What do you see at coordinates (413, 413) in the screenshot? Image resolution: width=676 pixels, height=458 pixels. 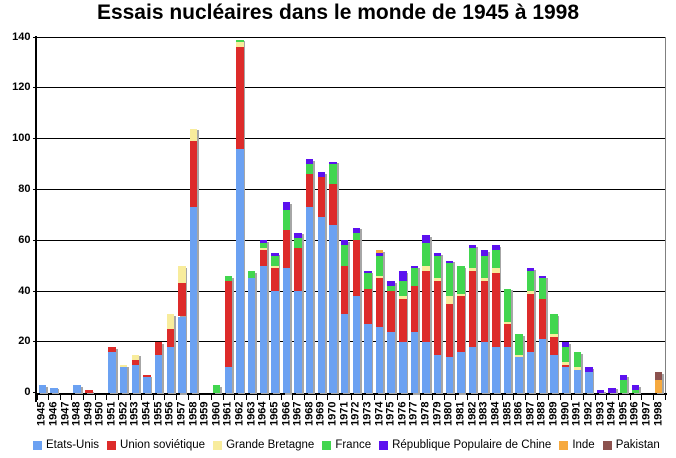 I see `x-axis-label-1977: 1977` at bounding box center [413, 413].